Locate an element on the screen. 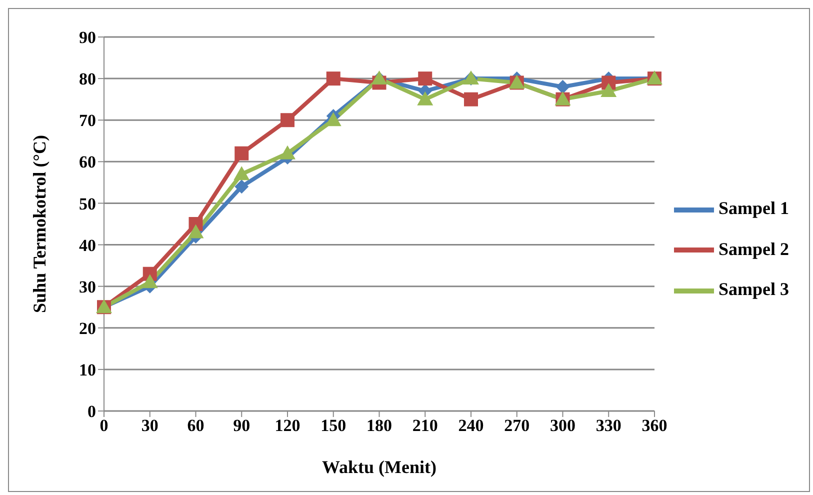  x-tick-label: 30 is located at coordinates (149, 426).